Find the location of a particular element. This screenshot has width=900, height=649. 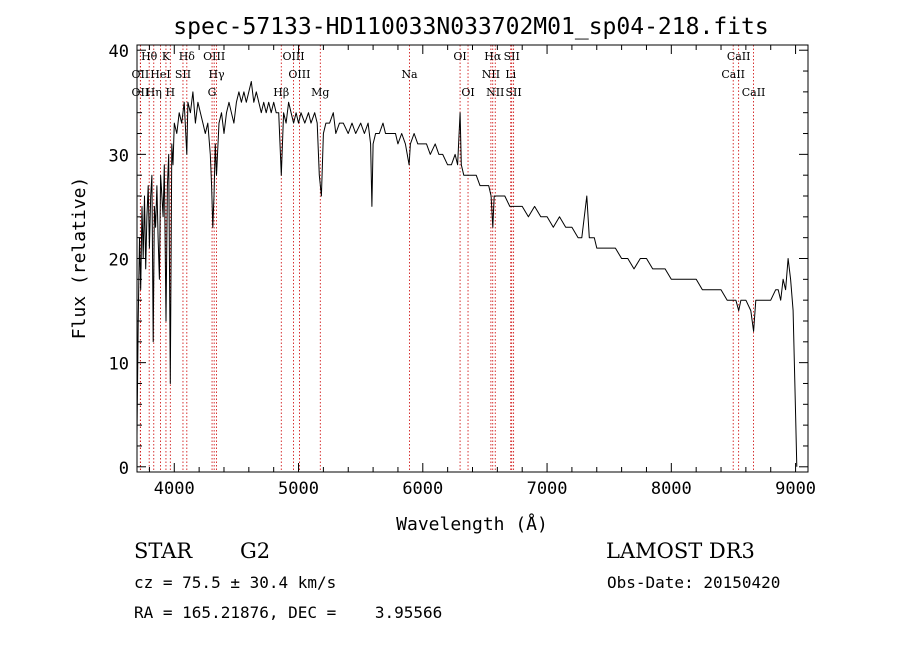

x-tick-label: 5000 is located at coordinates (298, 489).